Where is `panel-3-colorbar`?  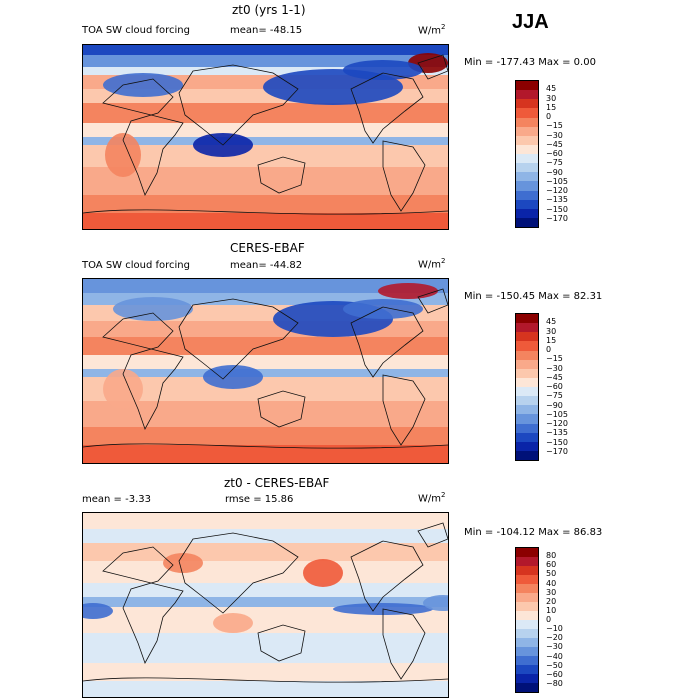 panel-3-colorbar is located at coordinates (527, 620).